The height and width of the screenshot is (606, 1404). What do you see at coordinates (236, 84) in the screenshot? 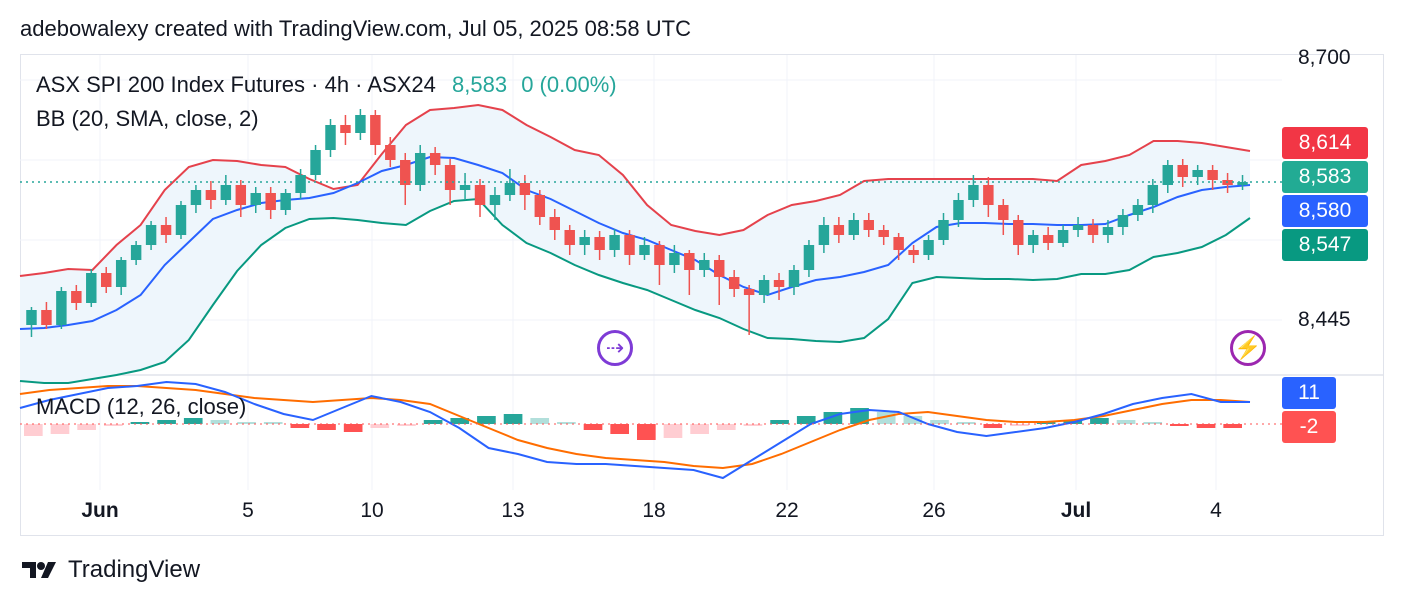
I see `symbol-title: ASX SPI 200 Index Futures · 4h · ASX24` at bounding box center [236, 84].